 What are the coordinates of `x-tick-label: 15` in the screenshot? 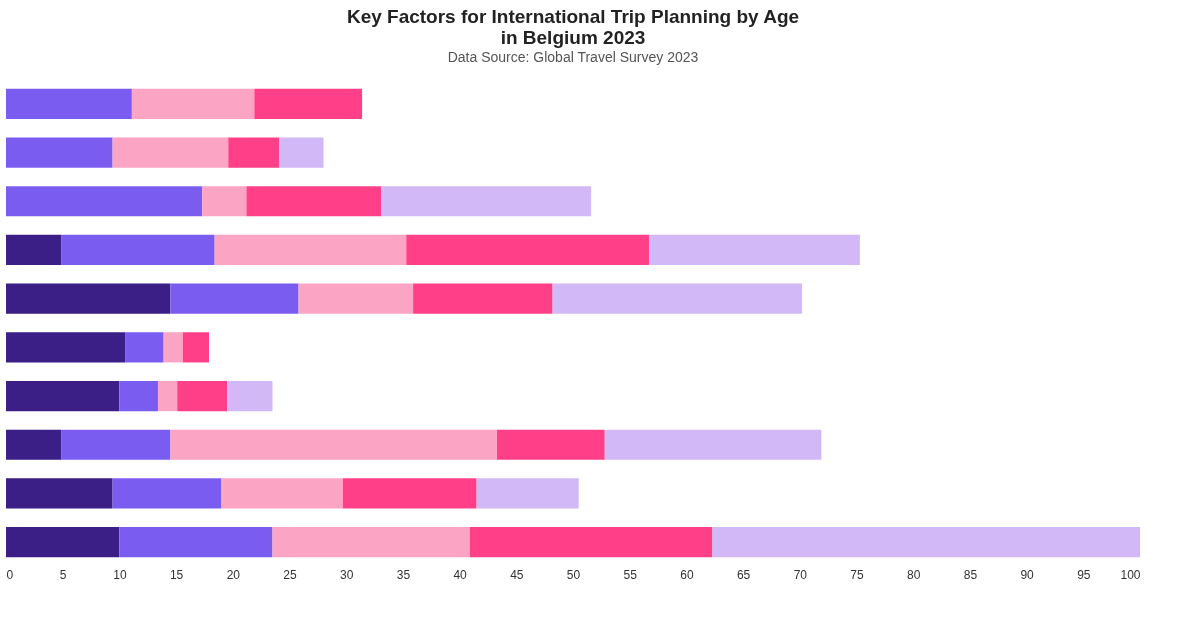 It's located at (176, 574).